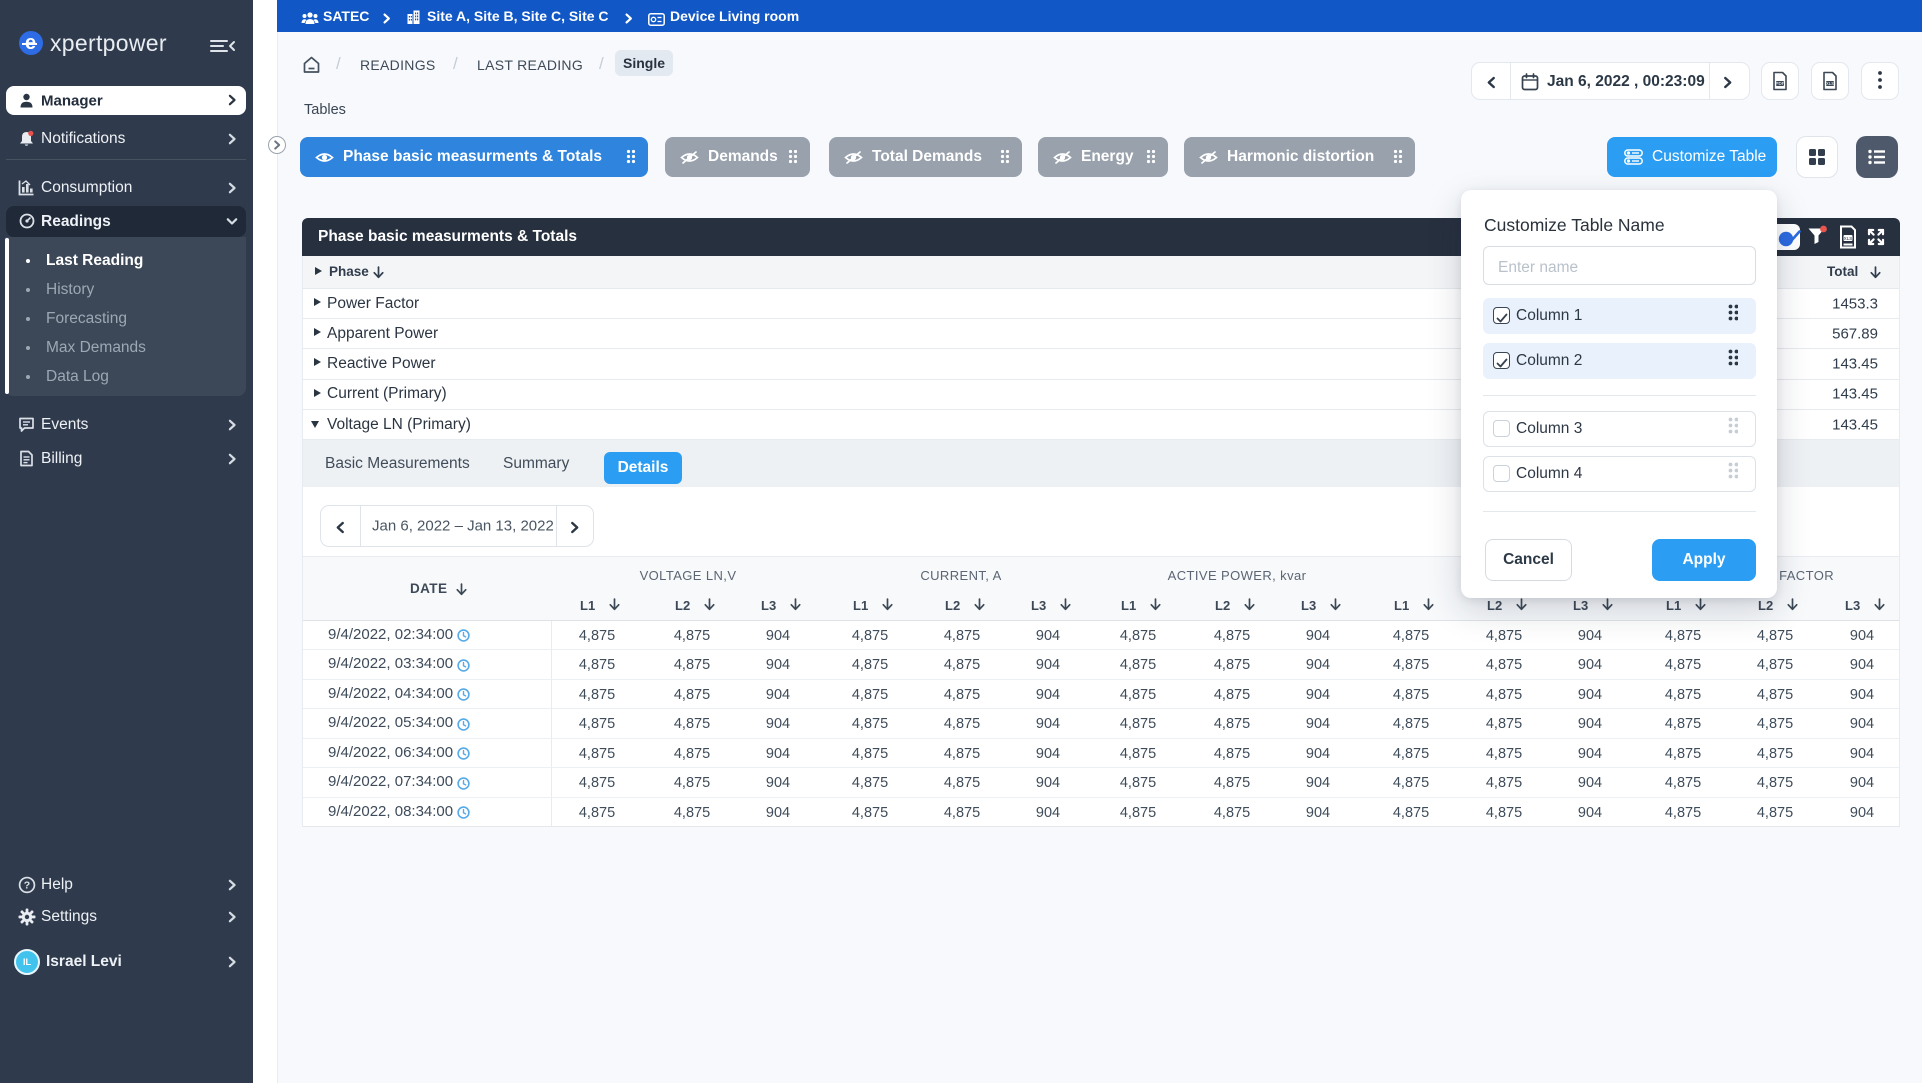 Image resolution: width=1922 pixels, height=1083 pixels. What do you see at coordinates (1780, 83) in the screenshot?
I see `svg-text: PDF` at bounding box center [1780, 83].